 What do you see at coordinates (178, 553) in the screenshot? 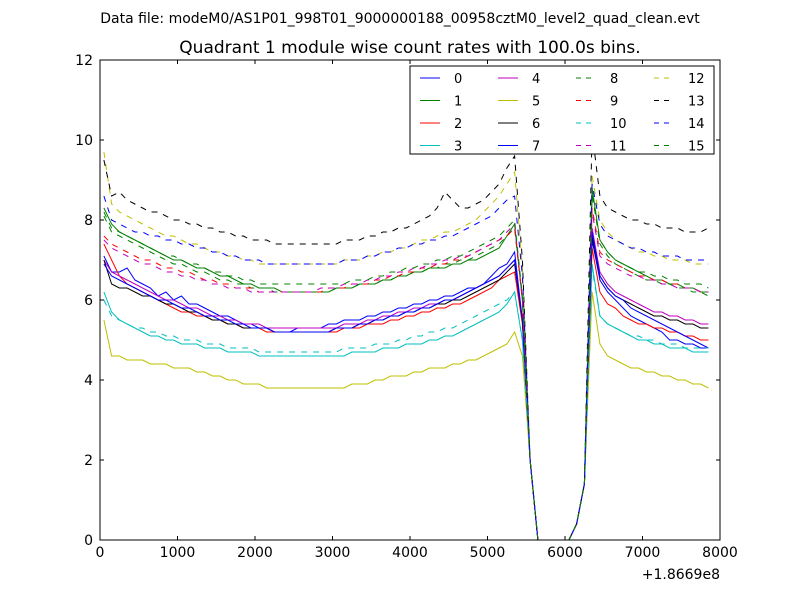
I see `x-tick-label: 1000` at bounding box center [178, 553].